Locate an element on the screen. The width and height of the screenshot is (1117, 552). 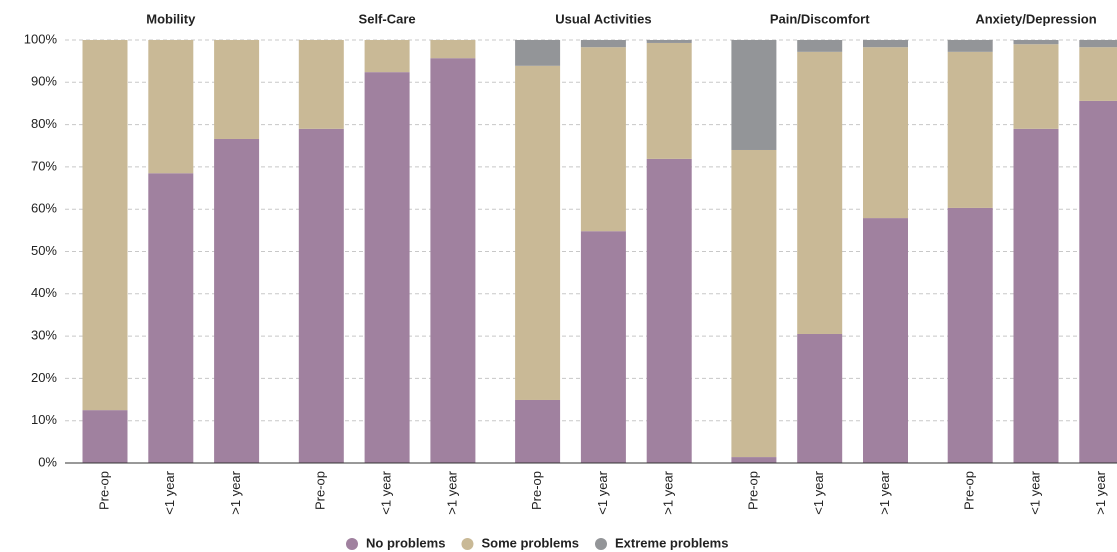
y-tick-label: 10% is located at coordinates (44, 419).